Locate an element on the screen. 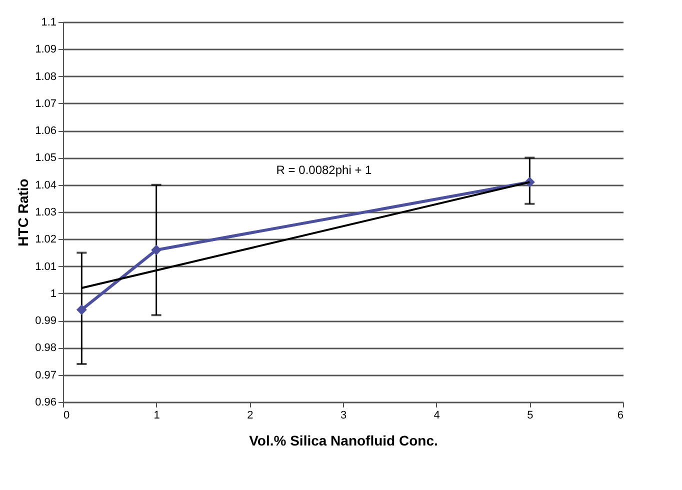 Image resolution: width=682 pixels, height=490 pixels. y-tick-label: 1.08 is located at coordinates (45, 76).